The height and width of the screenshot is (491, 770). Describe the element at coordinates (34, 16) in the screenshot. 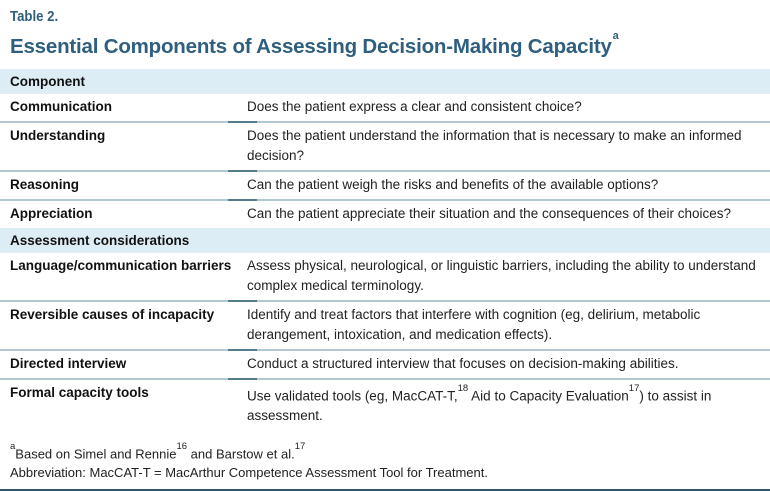

I see `table-number: Table 2.` at that location.